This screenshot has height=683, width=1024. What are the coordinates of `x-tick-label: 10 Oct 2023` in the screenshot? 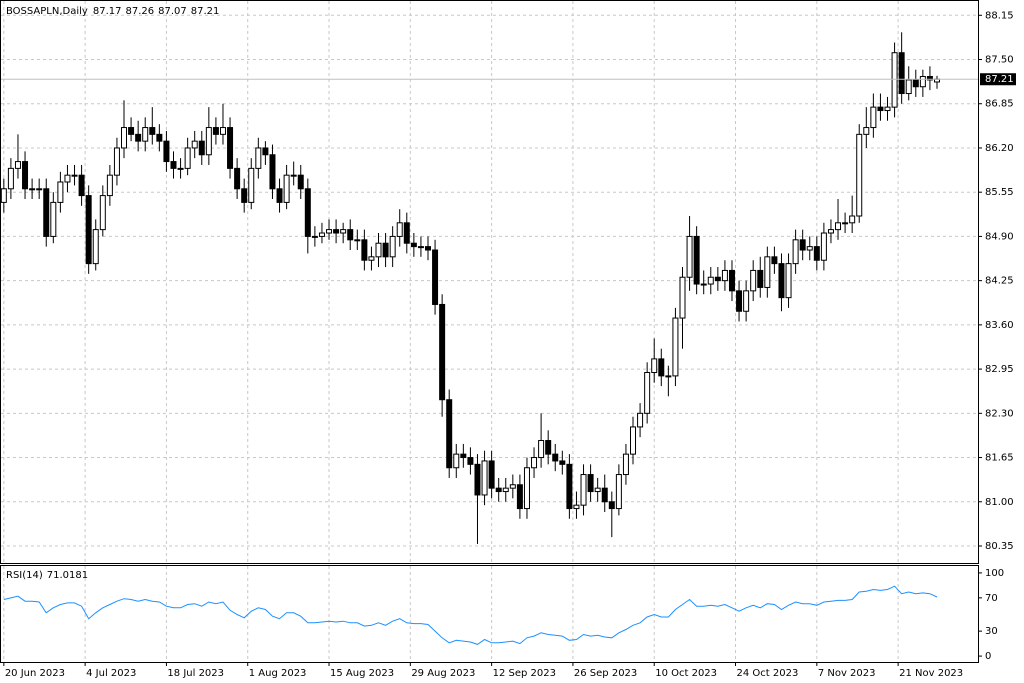 It's located at (686, 673).